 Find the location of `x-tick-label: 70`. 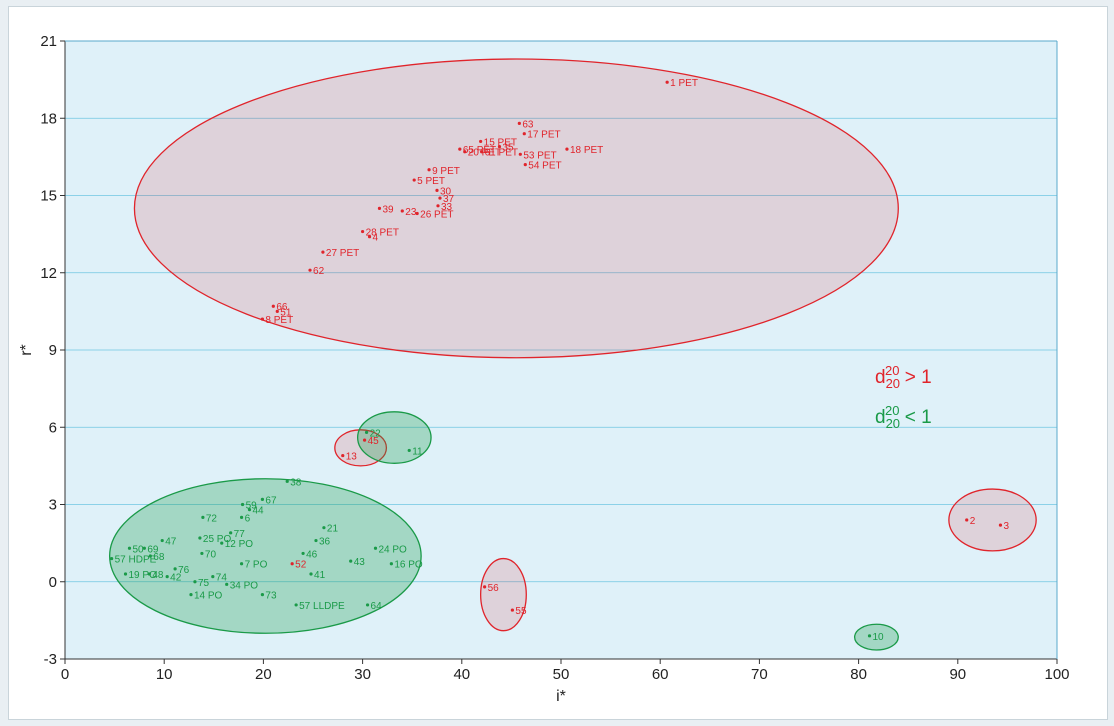

x-tick-label: 70 is located at coordinates (759, 674).